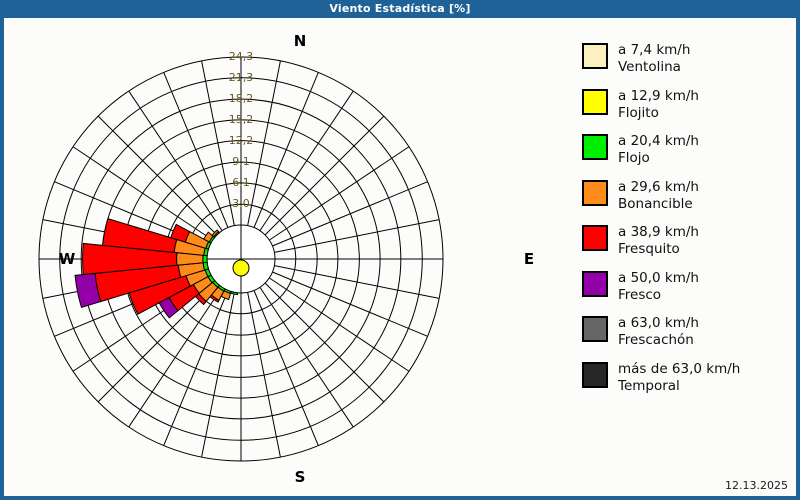  What do you see at coordinates (658, 277) in the screenshot?
I see `legend-speed-range: a 50,0 km/h` at bounding box center [658, 277].